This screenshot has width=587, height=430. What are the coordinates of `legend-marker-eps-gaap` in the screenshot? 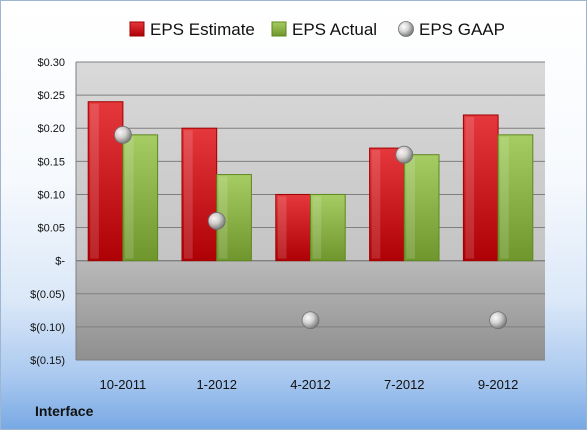 It's located at (406, 29).